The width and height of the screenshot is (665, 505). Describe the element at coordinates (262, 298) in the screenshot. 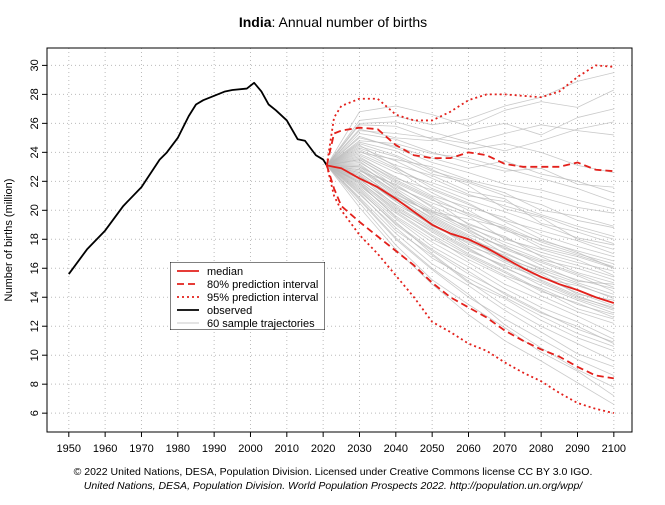

I see `legend-label: 95% prediction interval` at that location.